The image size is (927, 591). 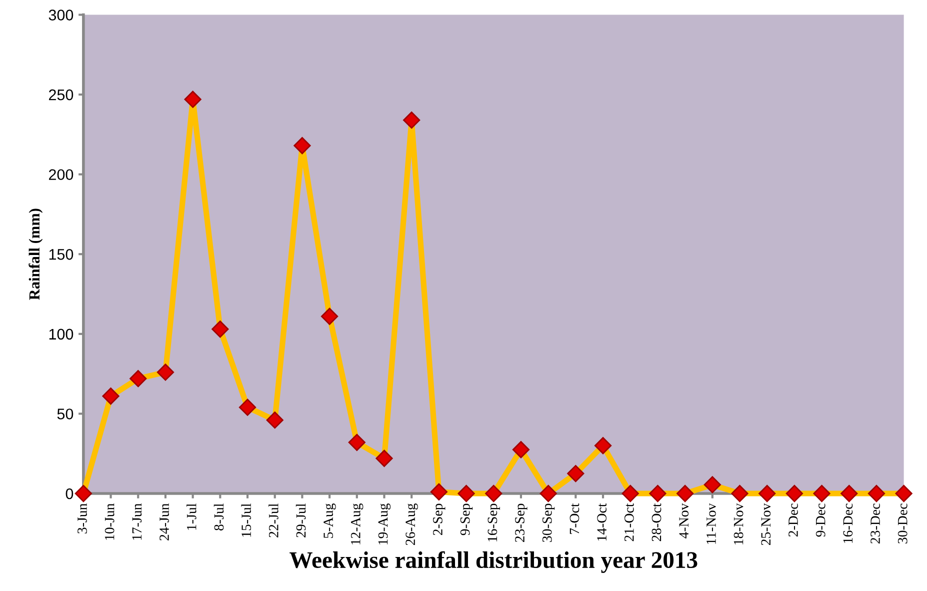 I want to click on x-tick-label: 2-Sep, so click(x=439, y=519).